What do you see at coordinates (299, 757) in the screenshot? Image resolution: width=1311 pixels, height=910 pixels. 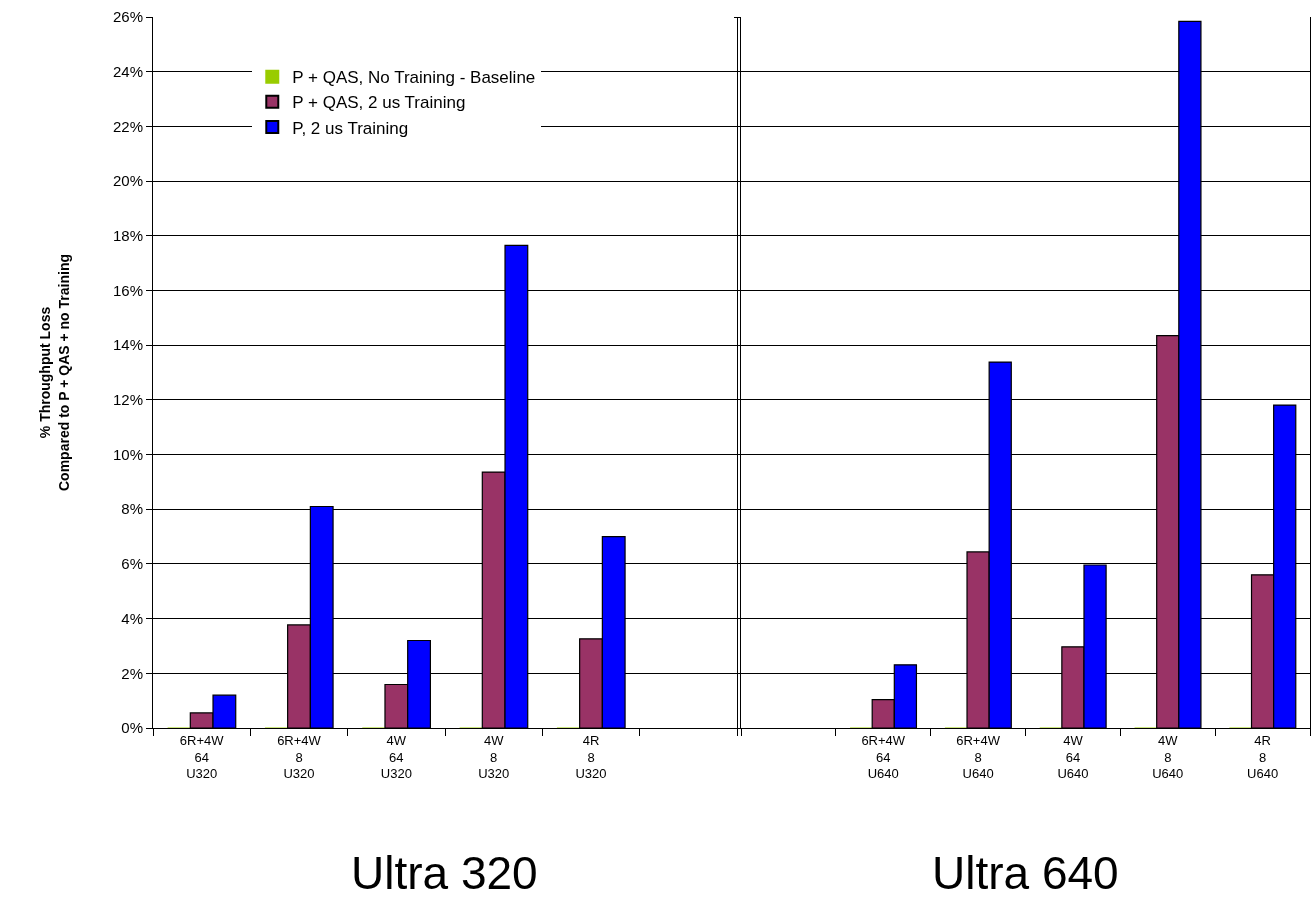 I see `x-tick-label: 6R+4W 8 U320` at bounding box center [299, 757].